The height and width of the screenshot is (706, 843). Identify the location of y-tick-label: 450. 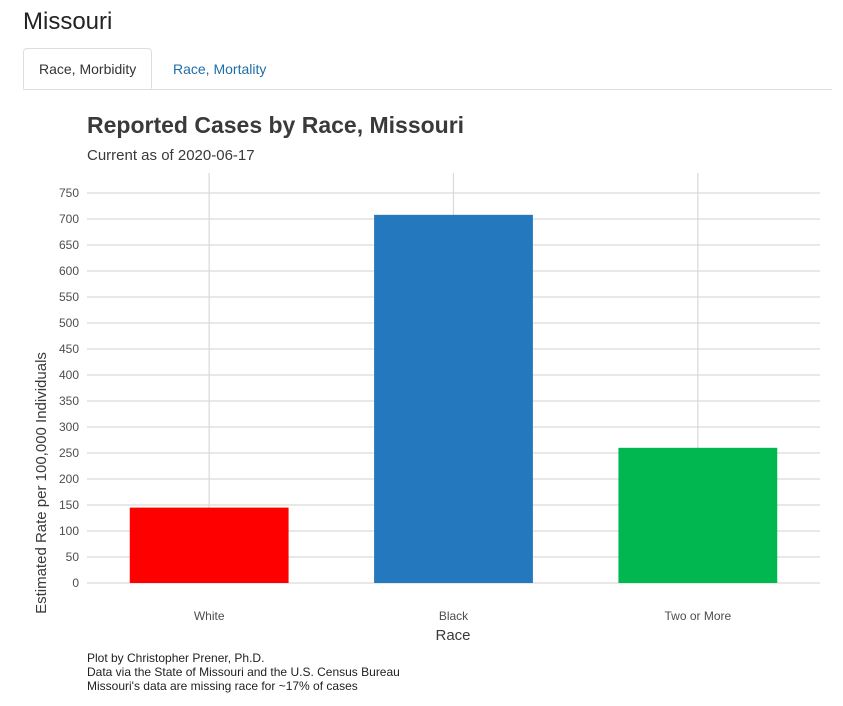
(69, 349).